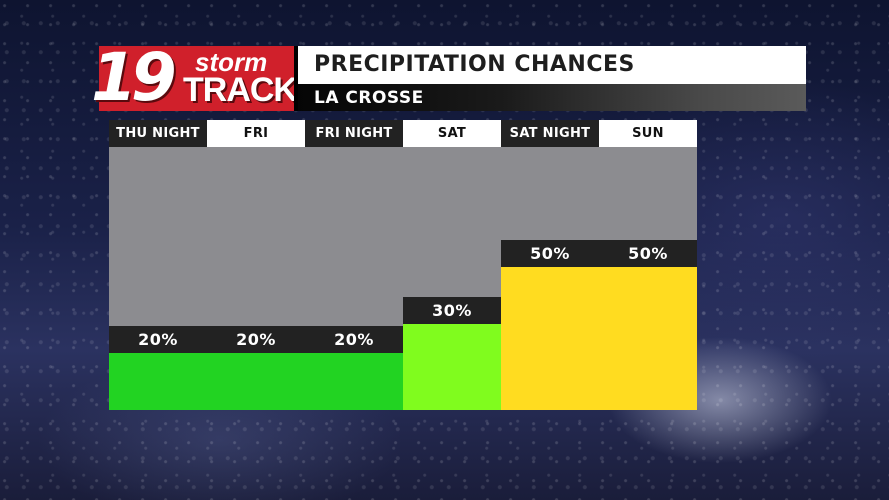 The width and height of the screenshot is (889, 500). Describe the element at coordinates (134, 77) in the screenshot. I see `logo-number: 19` at that location.